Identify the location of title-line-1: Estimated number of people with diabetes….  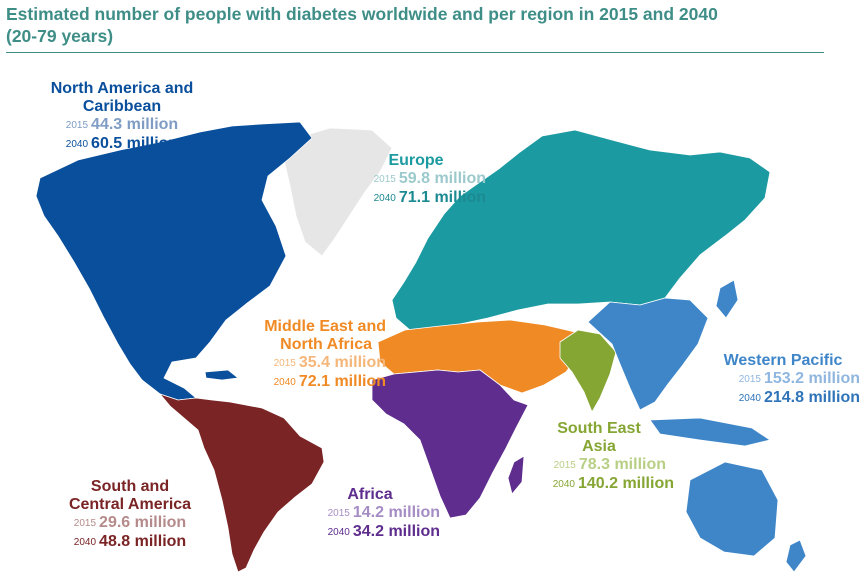
(362, 14).